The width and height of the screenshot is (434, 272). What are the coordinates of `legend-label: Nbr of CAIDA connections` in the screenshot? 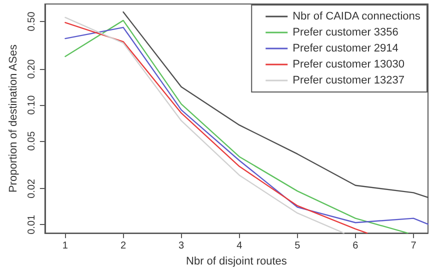 It's located at (356, 16).